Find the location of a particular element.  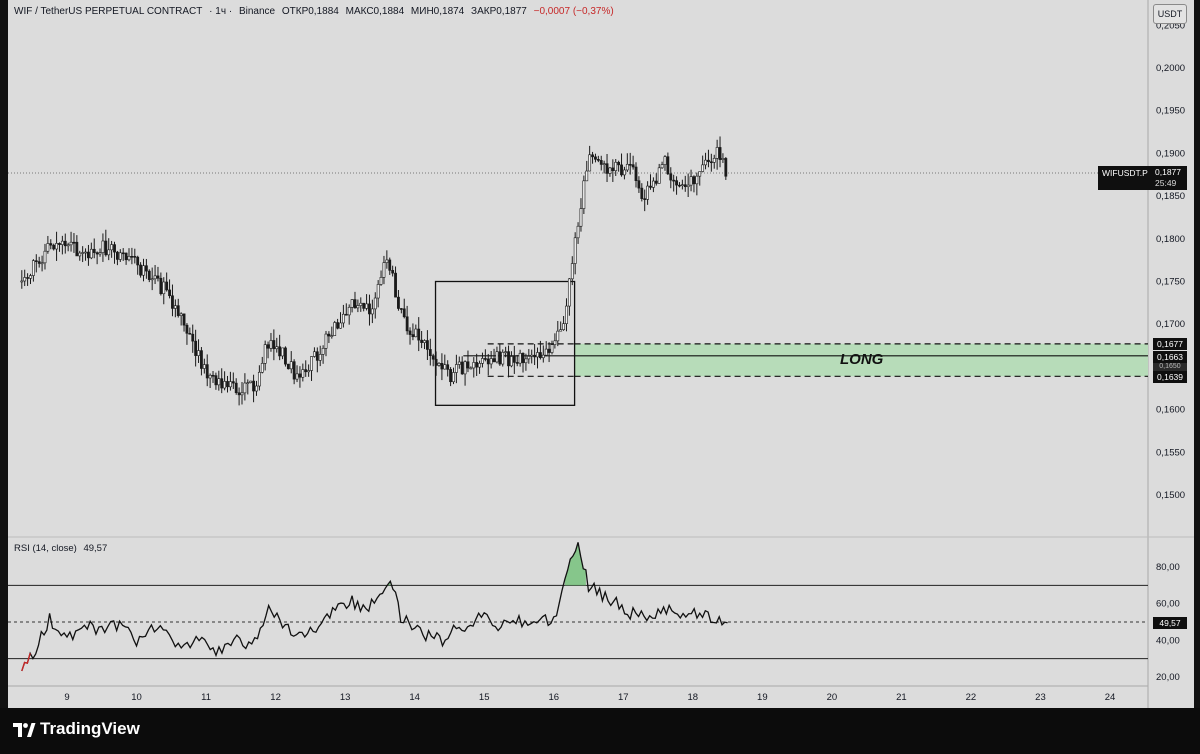

time-tick-label: 17 is located at coordinates (623, 697).